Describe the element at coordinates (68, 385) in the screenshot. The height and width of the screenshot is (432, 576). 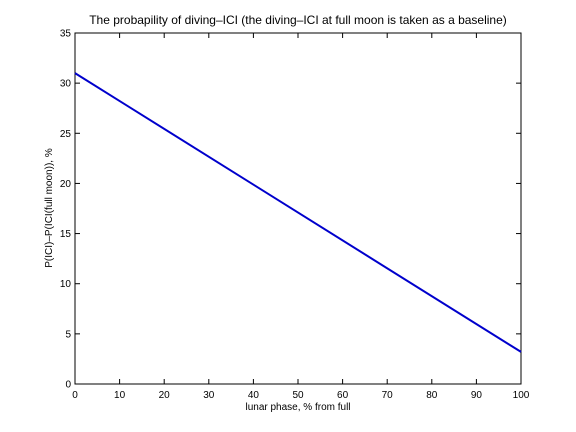
I see `y-tick-label: 0` at that location.